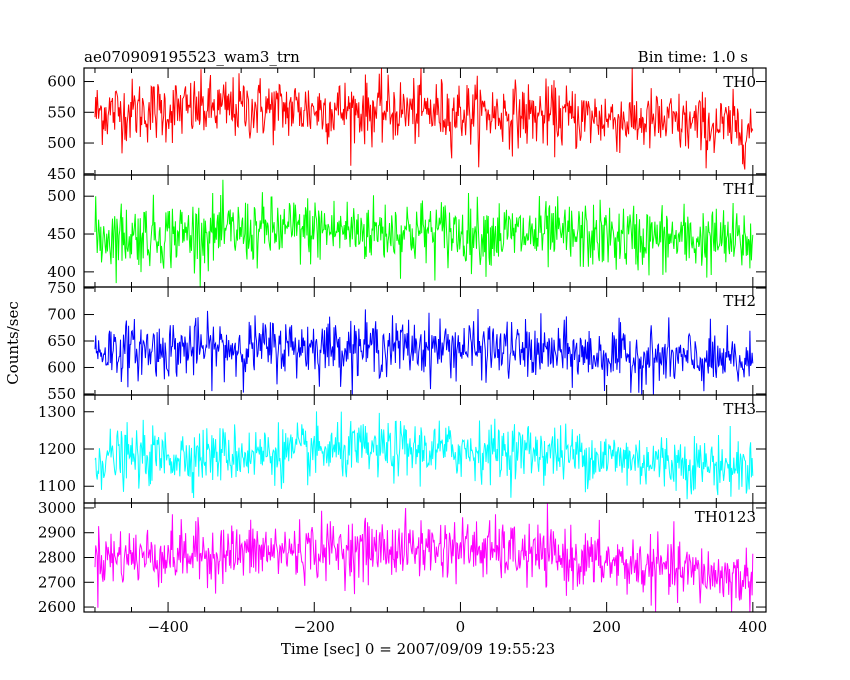  Describe the element at coordinates (606, 627) in the screenshot. I see `x-tick-label: 200` at that location.